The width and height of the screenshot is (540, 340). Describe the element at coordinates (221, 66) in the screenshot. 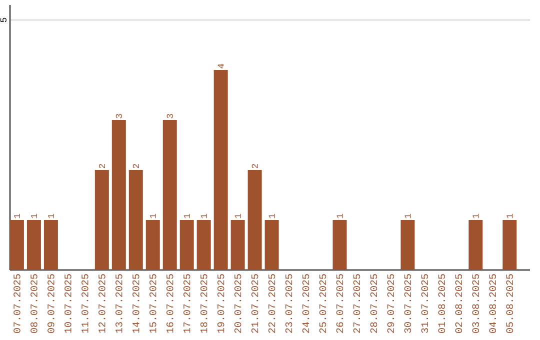

I see `data-label: 4` at that location.